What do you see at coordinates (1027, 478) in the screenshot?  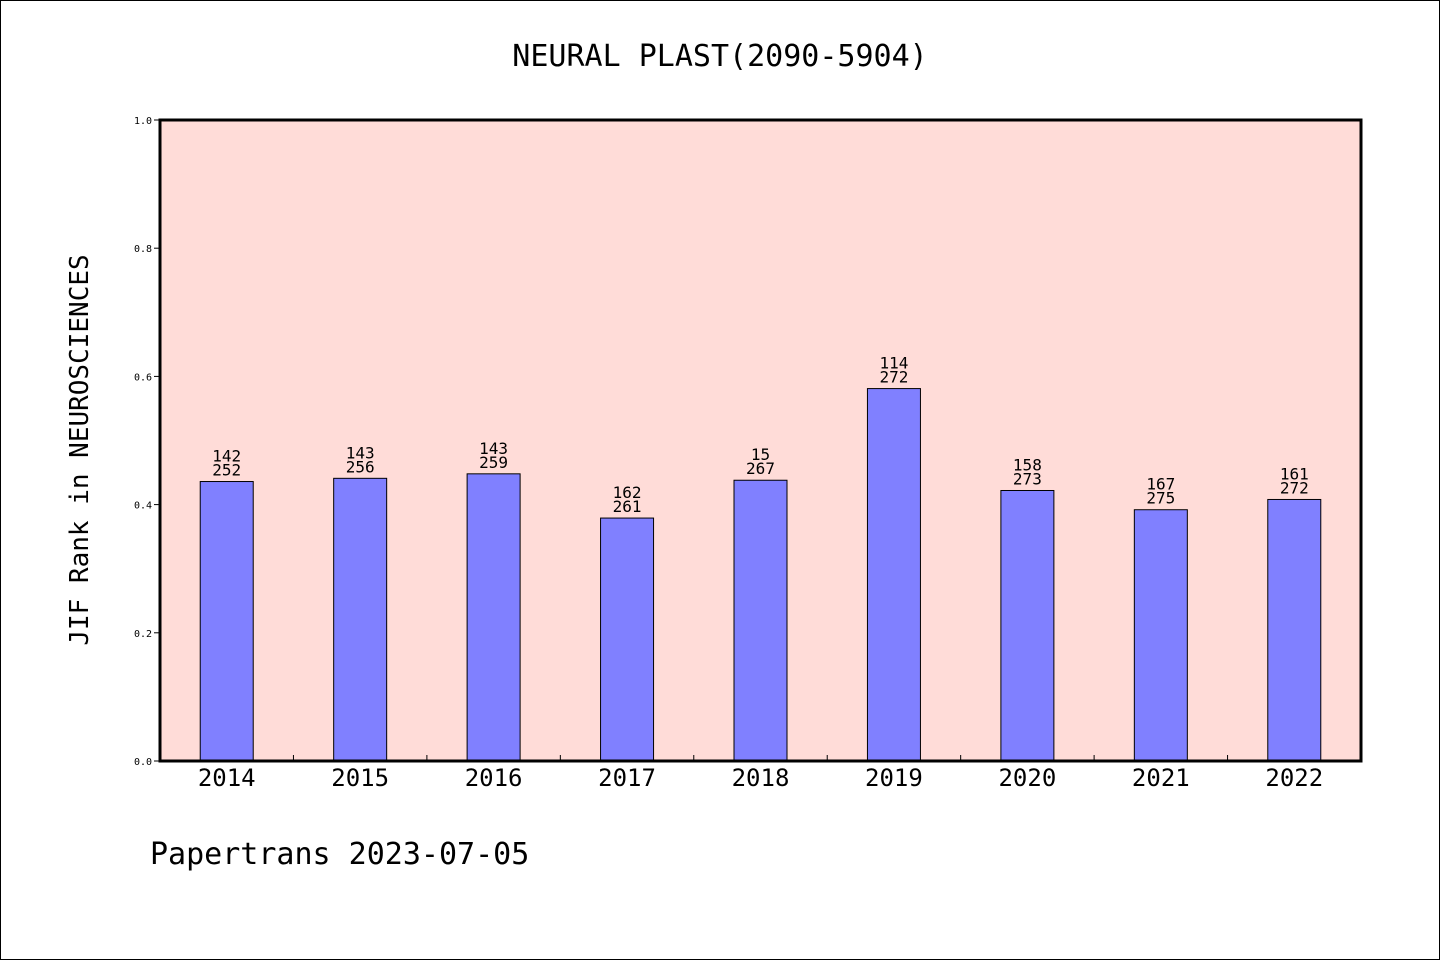 I see `total-label: 273` at bounding box center [1027, 478].